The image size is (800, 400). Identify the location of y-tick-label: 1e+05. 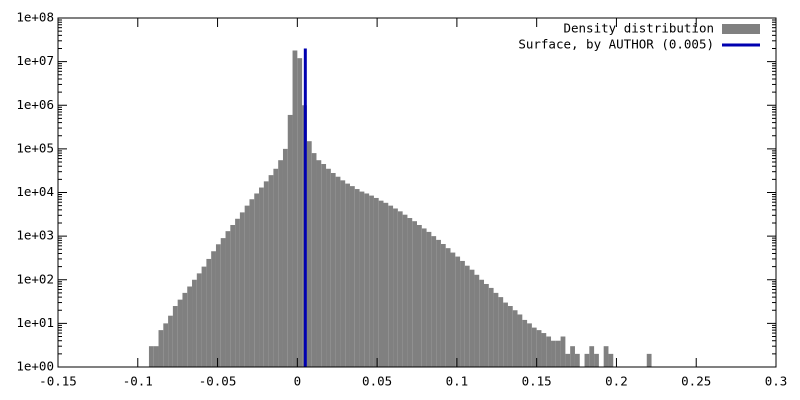
(35, 147).